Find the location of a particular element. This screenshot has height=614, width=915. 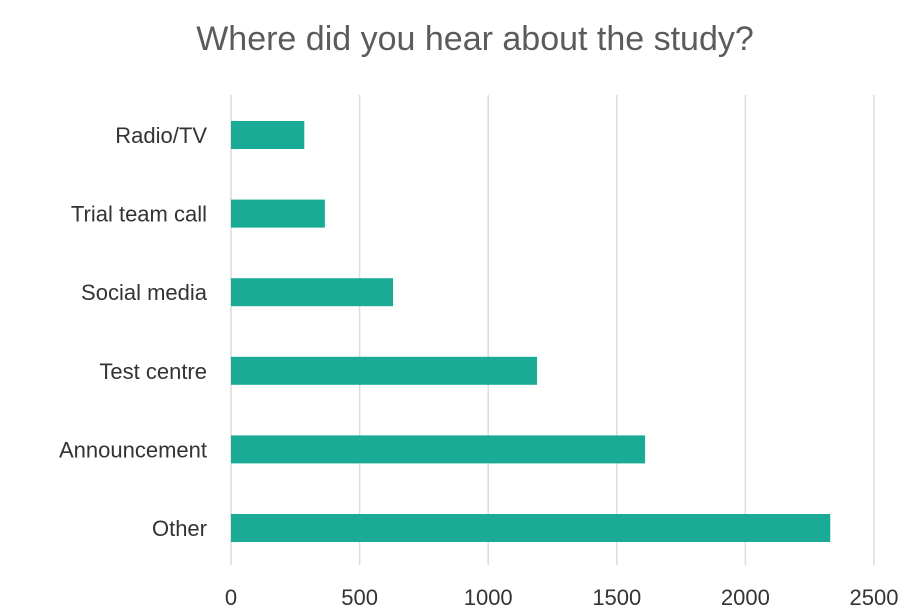

x-tick-label: 0 is located at coordinates (231, 597).